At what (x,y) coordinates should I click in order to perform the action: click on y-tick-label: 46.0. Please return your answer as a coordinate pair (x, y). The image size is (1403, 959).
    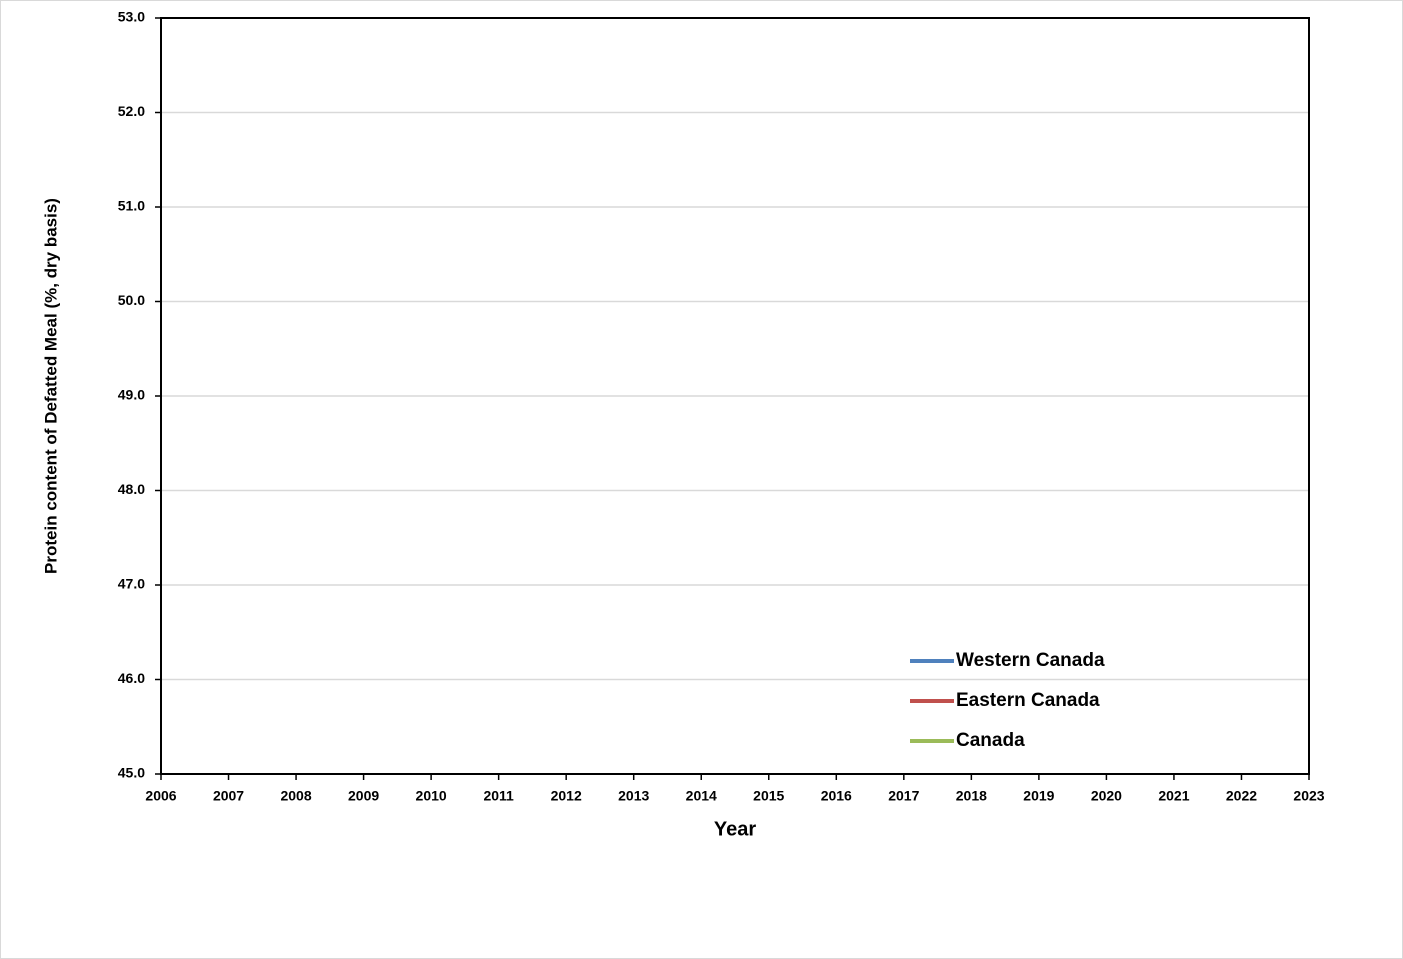
    Looking at the image, I should click on (131, 678).